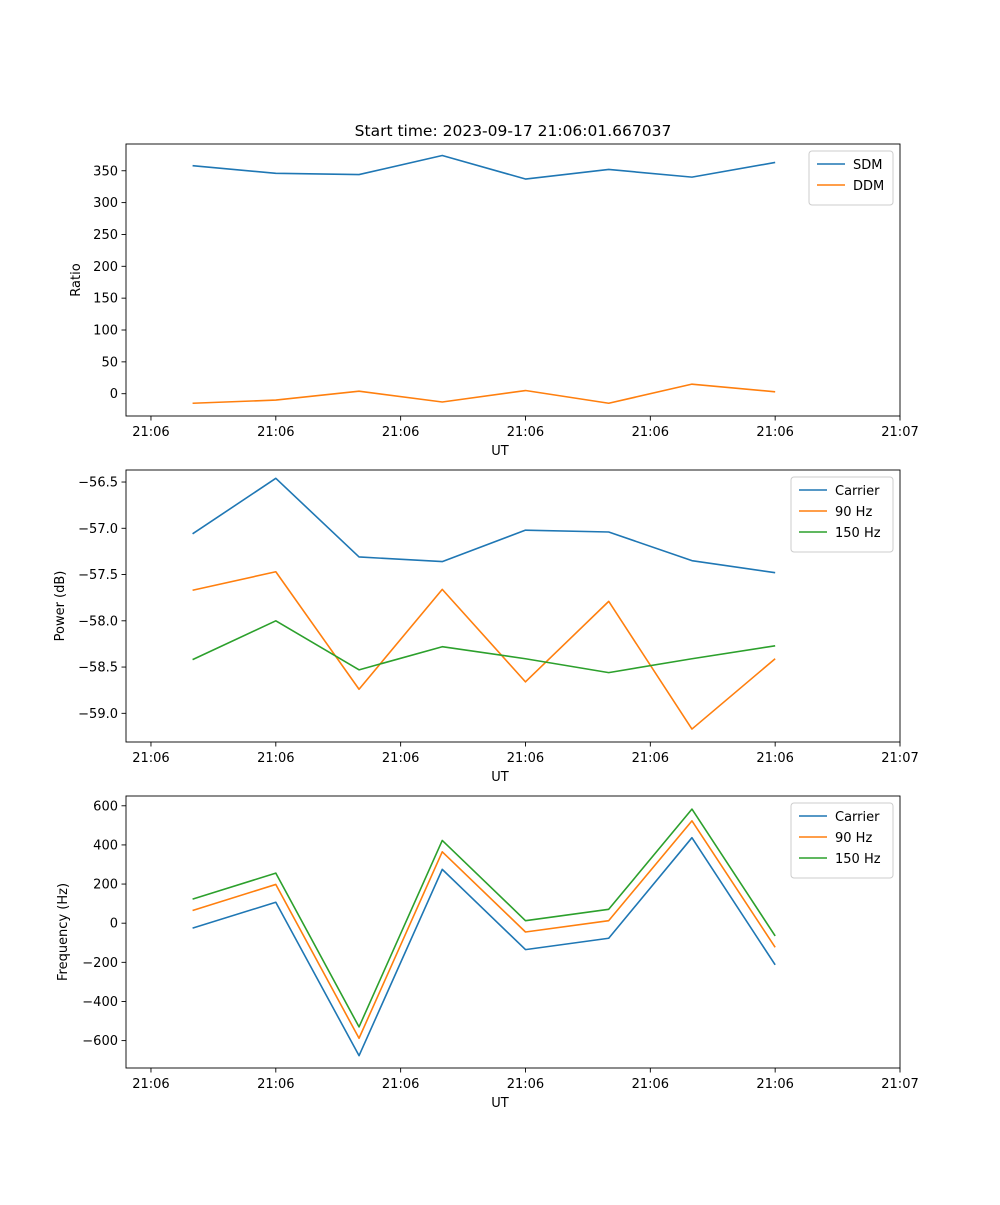 This screenshot has height=1205, width=1000. What do you see at coordinates (105, 299) in the screenshot?
I see `y-tick-label: 150` at bounding box center [105, 299].